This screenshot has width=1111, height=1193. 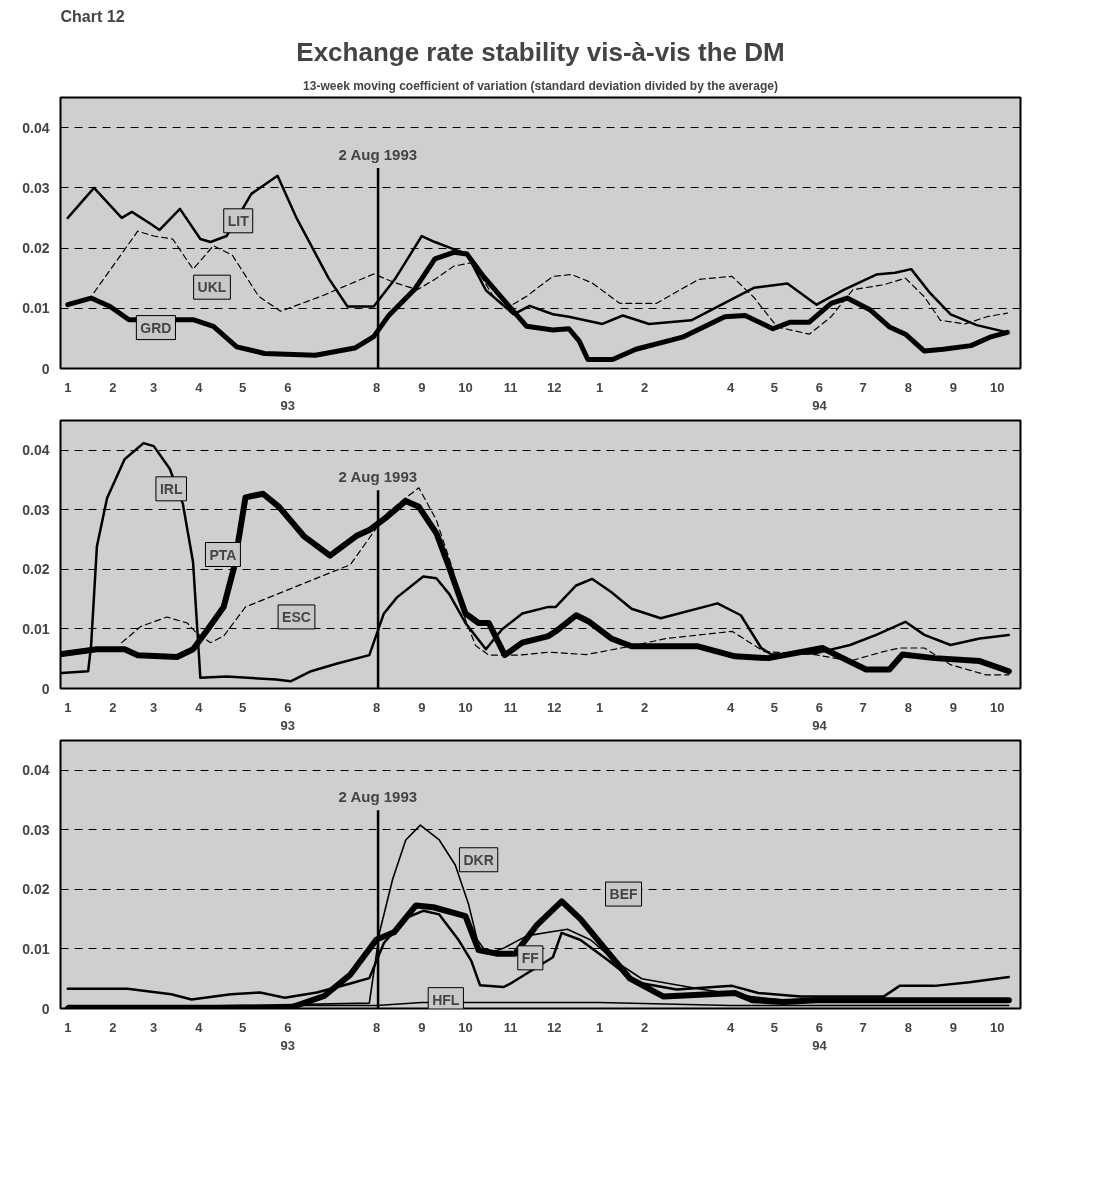 What do you see at coordinates (530, 957) in the screenshot?
I see `series-label: FF` at bounding box center [530, 957].